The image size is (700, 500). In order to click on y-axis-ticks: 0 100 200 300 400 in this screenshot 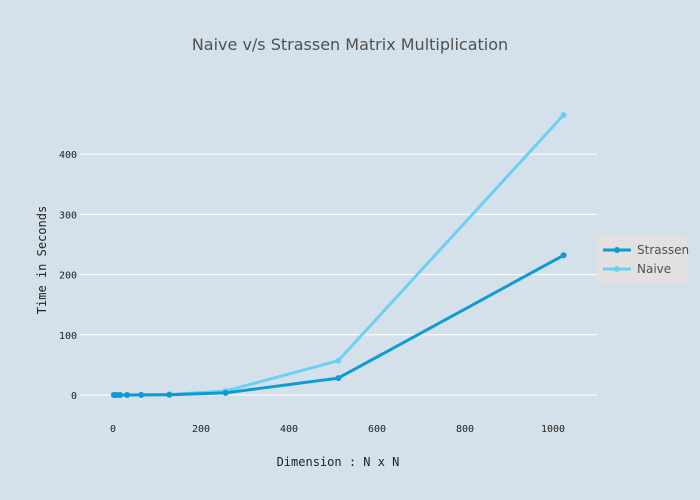, I will do `click(68, 276)`.